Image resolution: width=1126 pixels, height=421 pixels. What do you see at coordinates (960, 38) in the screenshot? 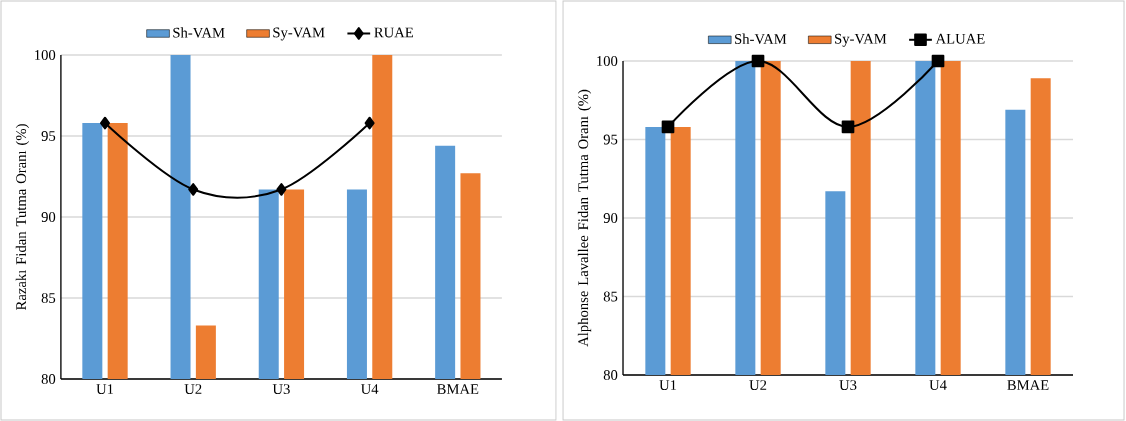
I see `legend-label: ALUAE` at bounding box center [960, 38].